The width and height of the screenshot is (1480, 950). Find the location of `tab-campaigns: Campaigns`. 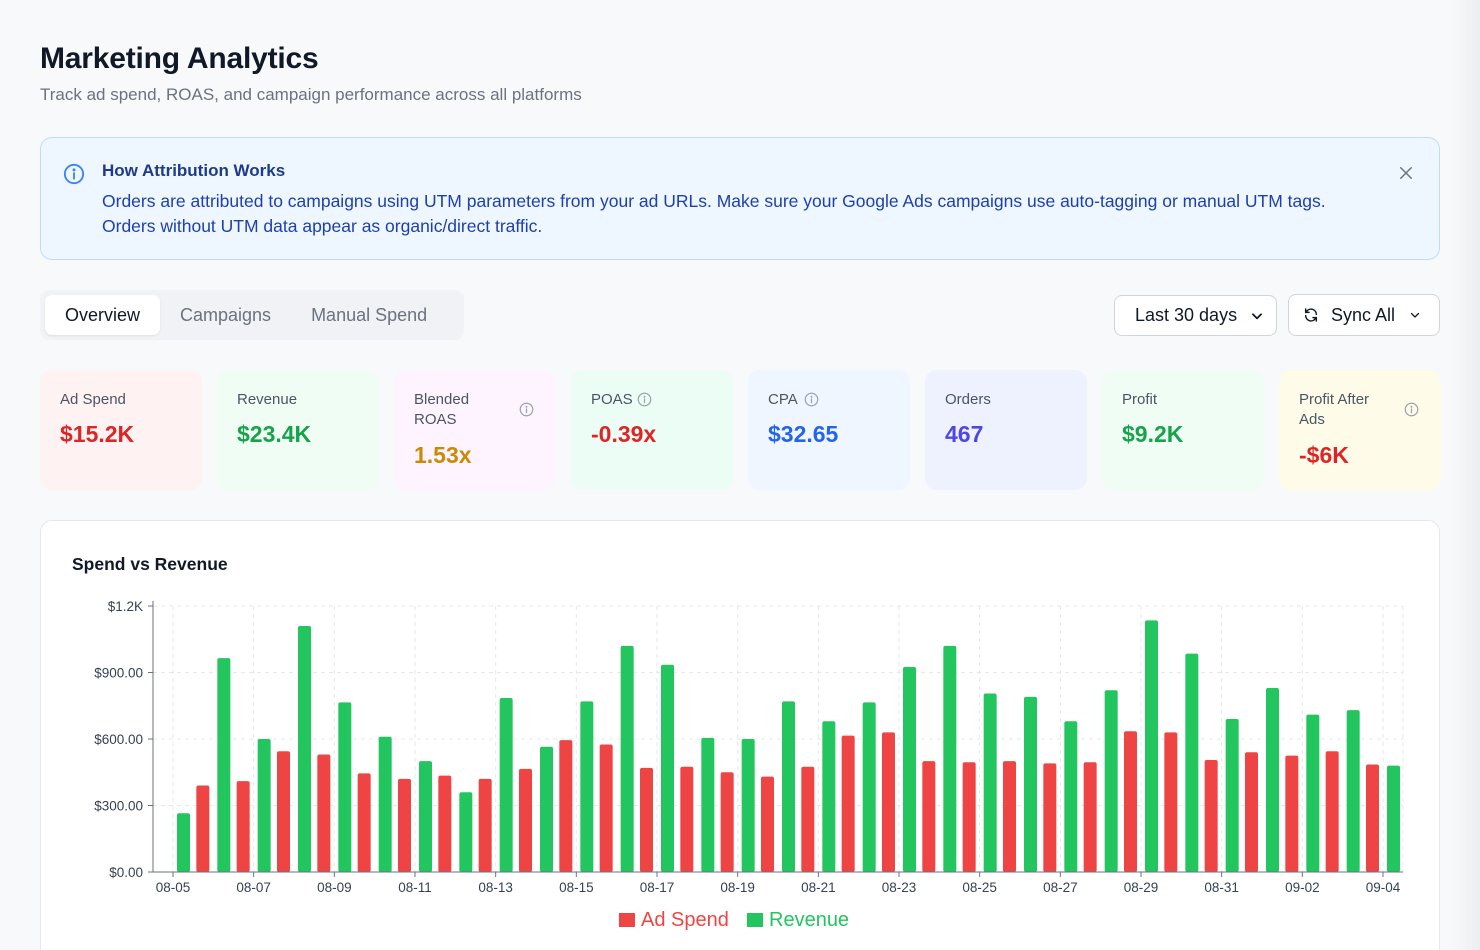

tab-campaigns: Campaigns is located at coordinates (226, 314).